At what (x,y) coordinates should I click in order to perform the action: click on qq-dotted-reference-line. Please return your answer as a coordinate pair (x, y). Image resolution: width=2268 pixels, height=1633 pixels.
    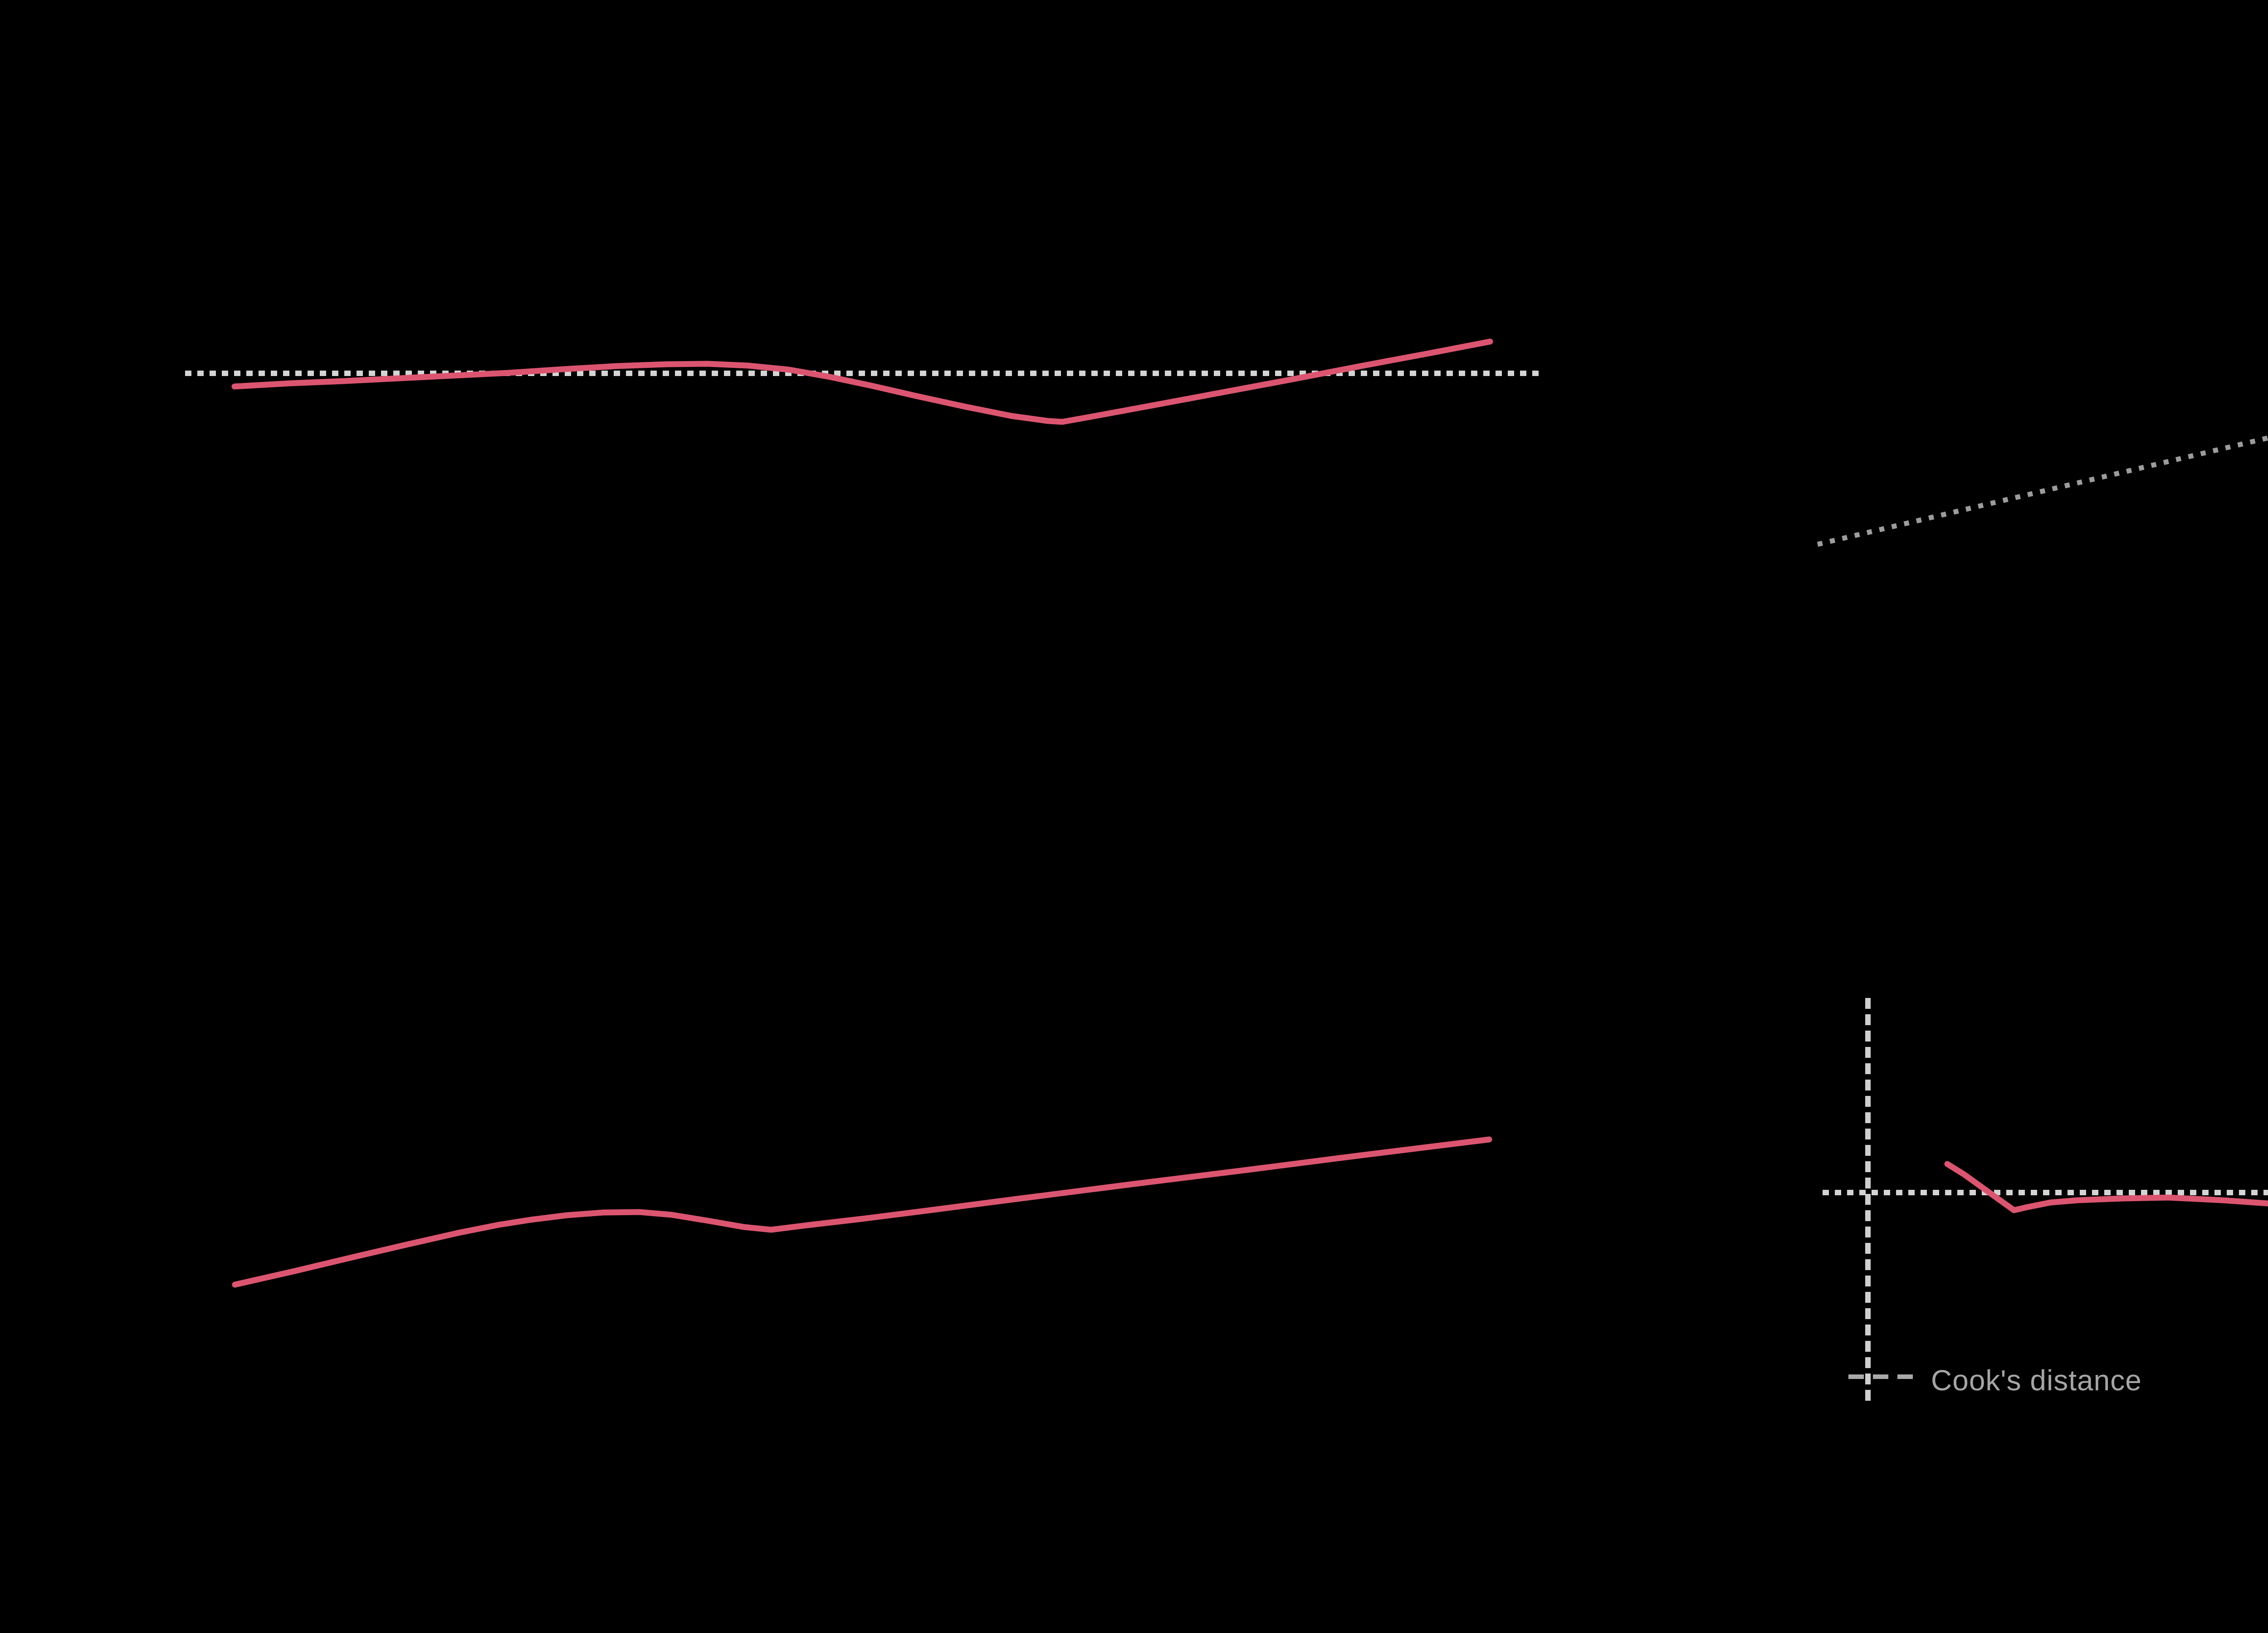
    Looking at the image, I should click on (2043, 491).